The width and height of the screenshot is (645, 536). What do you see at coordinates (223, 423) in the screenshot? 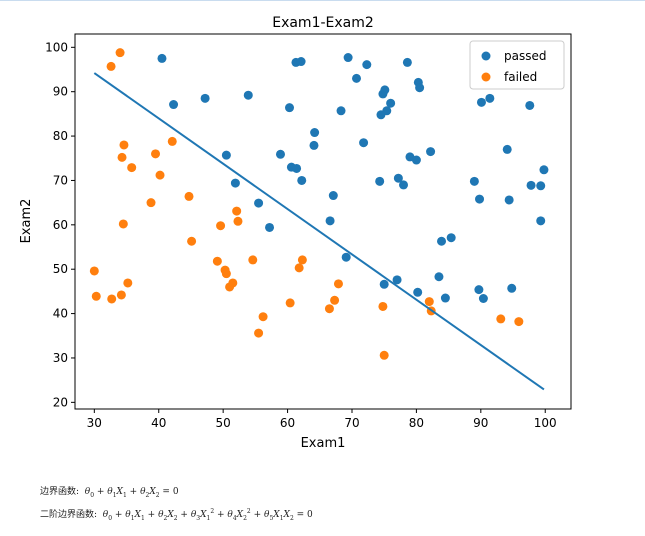
I see `x-tick-label: 50` at bounding box center [223, 423].